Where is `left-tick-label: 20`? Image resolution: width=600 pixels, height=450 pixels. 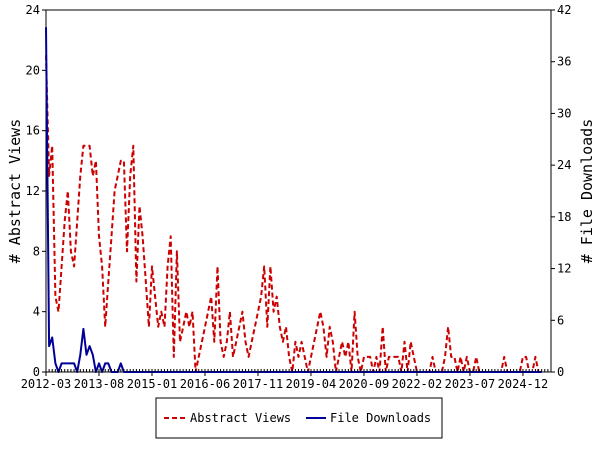
left-tick-label: 20 is located at coordinates (33, 70).